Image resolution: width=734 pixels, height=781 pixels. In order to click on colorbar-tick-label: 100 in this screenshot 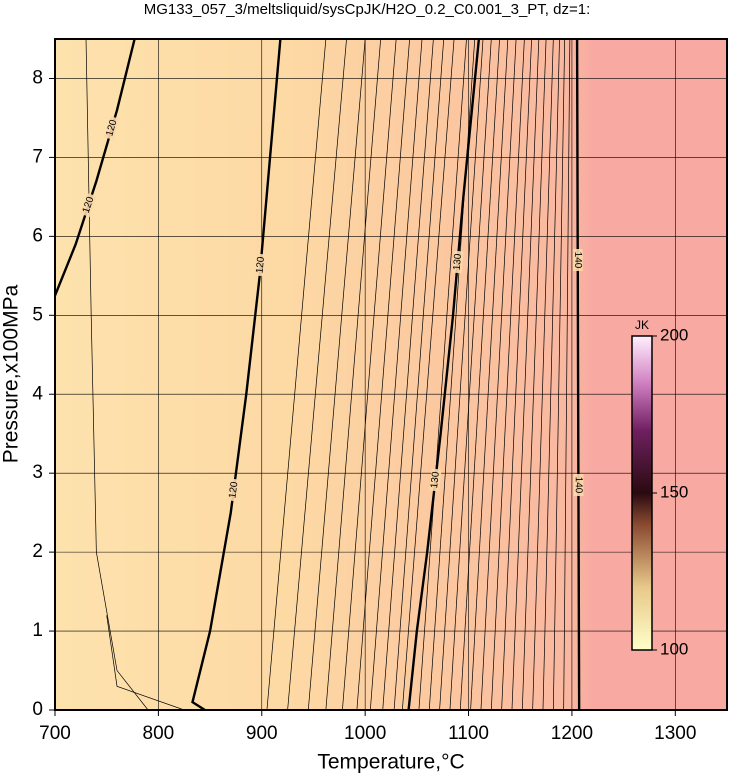, I will do `click(674, 648)`.